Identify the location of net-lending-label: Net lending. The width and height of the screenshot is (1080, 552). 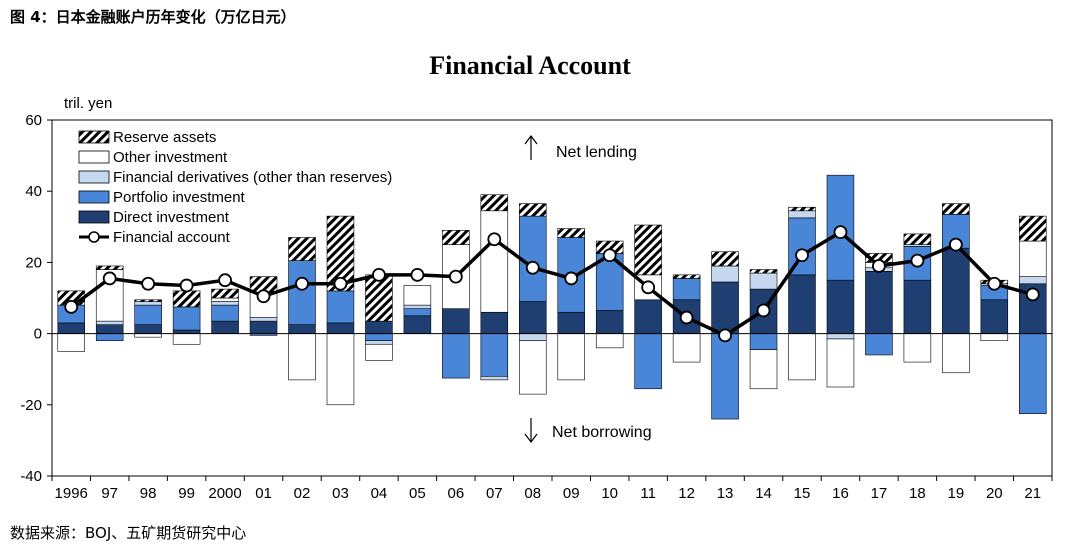
(596, 152).